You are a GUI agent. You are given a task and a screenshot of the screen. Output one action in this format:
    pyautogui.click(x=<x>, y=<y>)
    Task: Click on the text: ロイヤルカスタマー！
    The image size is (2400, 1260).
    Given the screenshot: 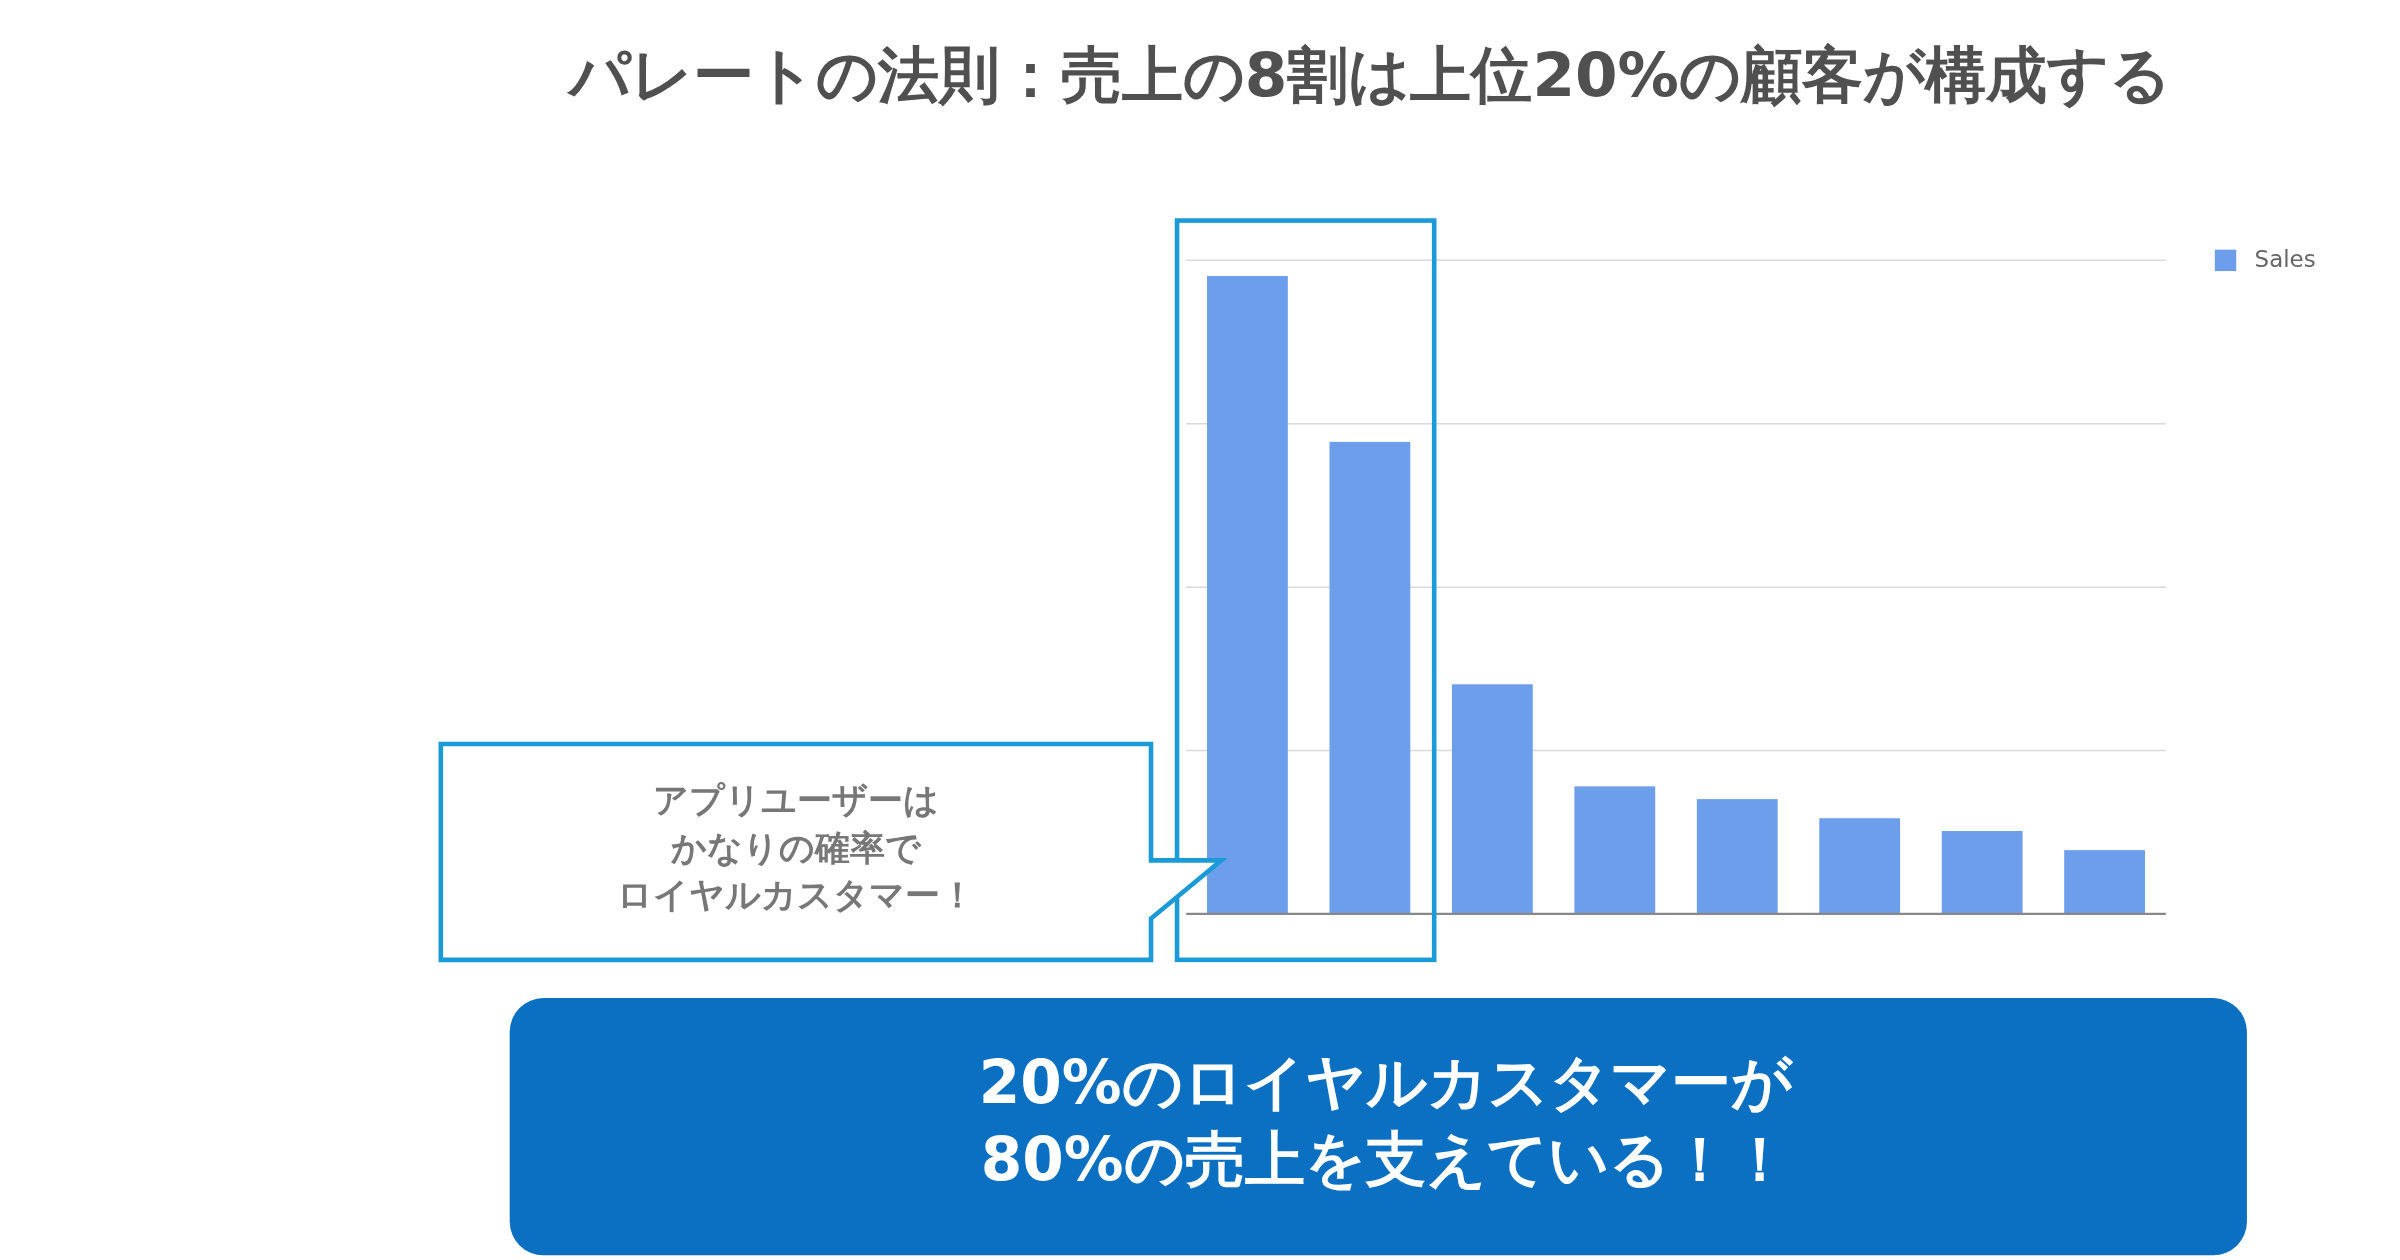 What is the action you would take?
    pyautogui.click(x=795, y=895)
    